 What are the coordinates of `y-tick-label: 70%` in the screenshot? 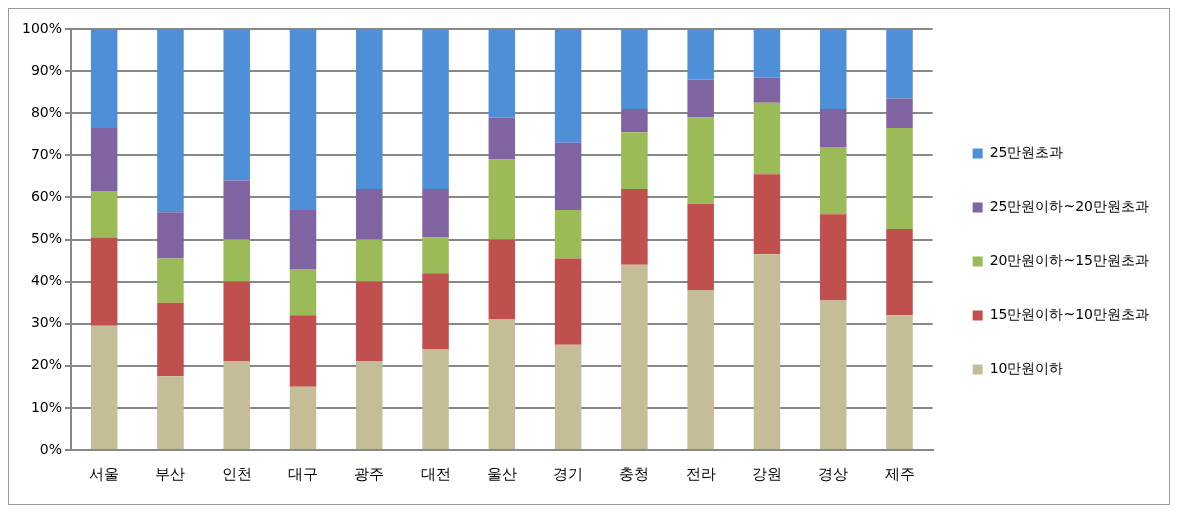 It's located at (46, 153).